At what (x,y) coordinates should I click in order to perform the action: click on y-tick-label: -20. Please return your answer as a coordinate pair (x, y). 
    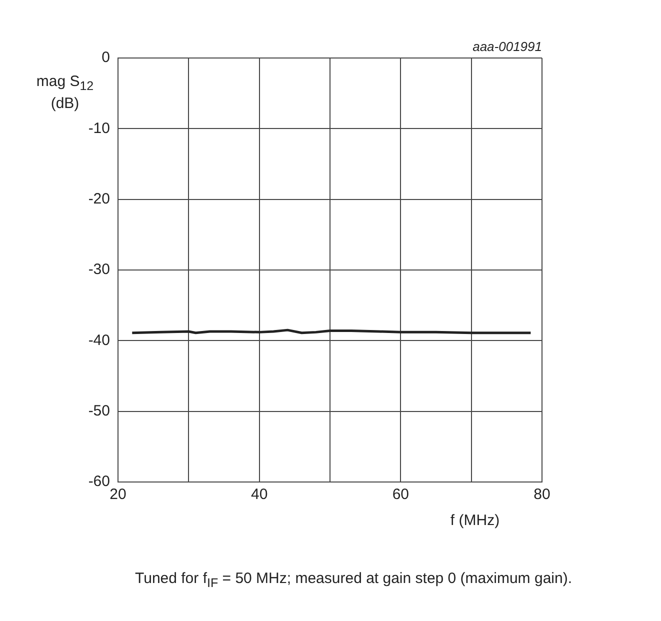
    Looking at the image, I should click on (99, 199).